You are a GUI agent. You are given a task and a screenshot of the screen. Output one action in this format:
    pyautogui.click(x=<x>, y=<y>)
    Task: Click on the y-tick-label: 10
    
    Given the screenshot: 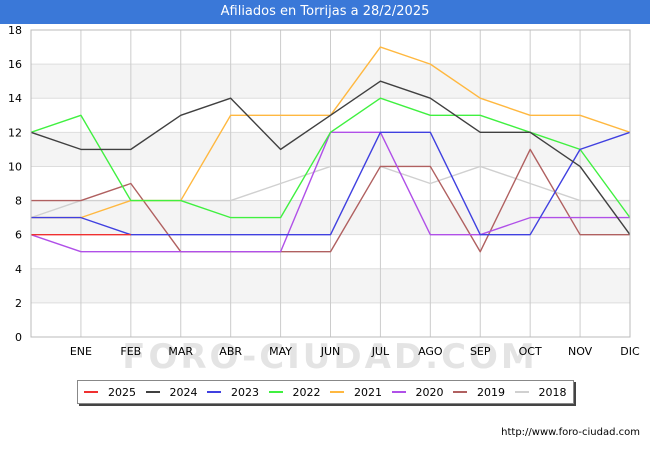 What is the action you would take?
    pyautogui.click(x=15, y=166)
    